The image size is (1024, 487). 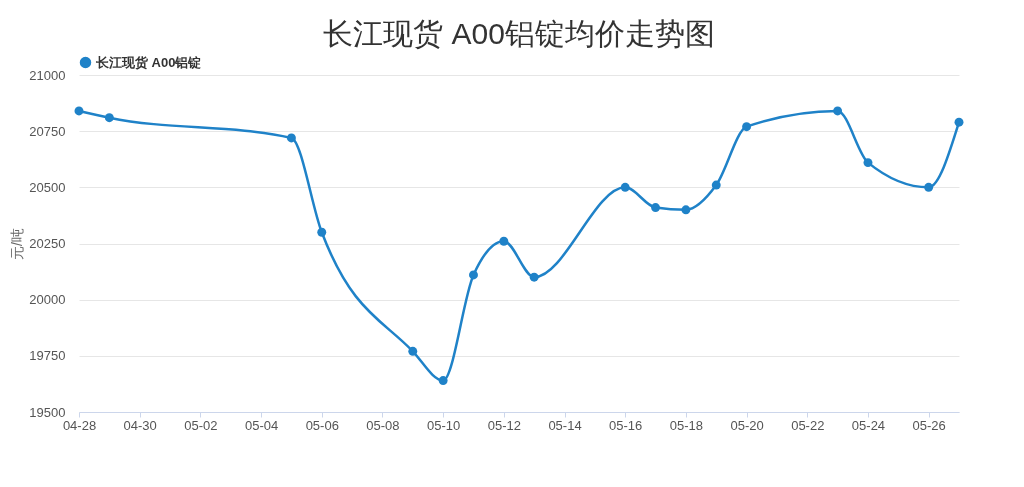 What do you see at coordinates (201, 425) in the screenshot?
I see `x-tick-label: 05-02` at bounding box center [201, 425].